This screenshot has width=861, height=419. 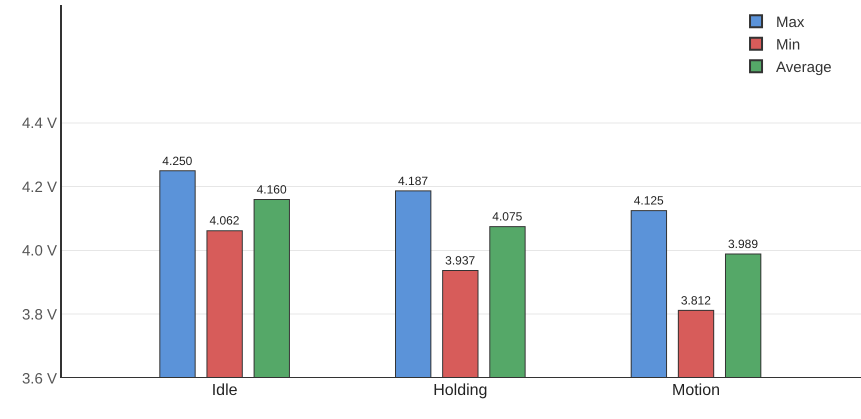 I want to click on y-tick-label: 4.4 V, so click(x=39, y=123).